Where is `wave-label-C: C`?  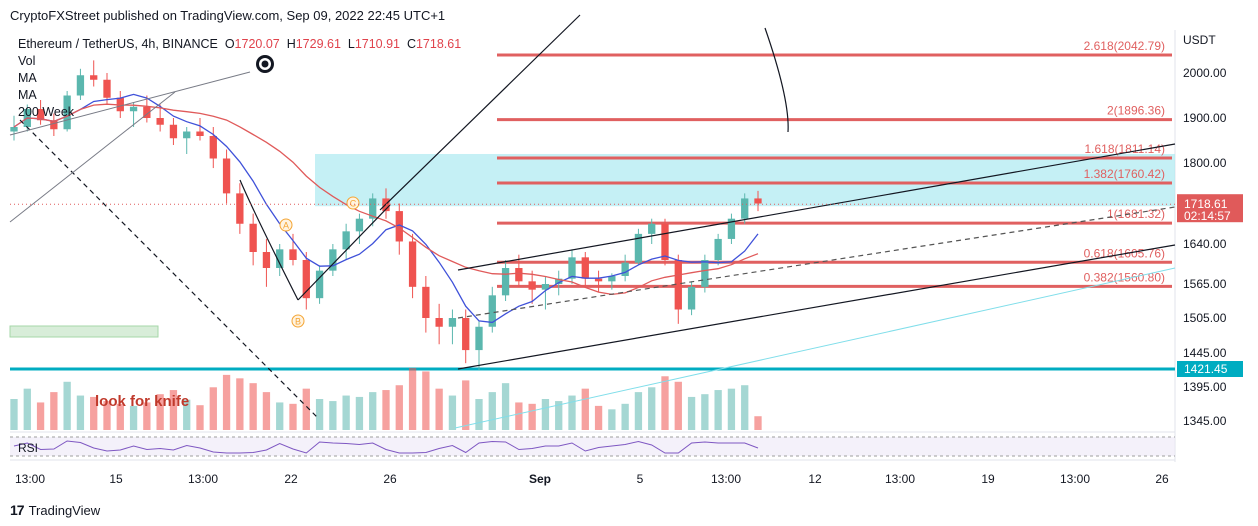
wave-label-C: C is located at coordinates (353, 204).